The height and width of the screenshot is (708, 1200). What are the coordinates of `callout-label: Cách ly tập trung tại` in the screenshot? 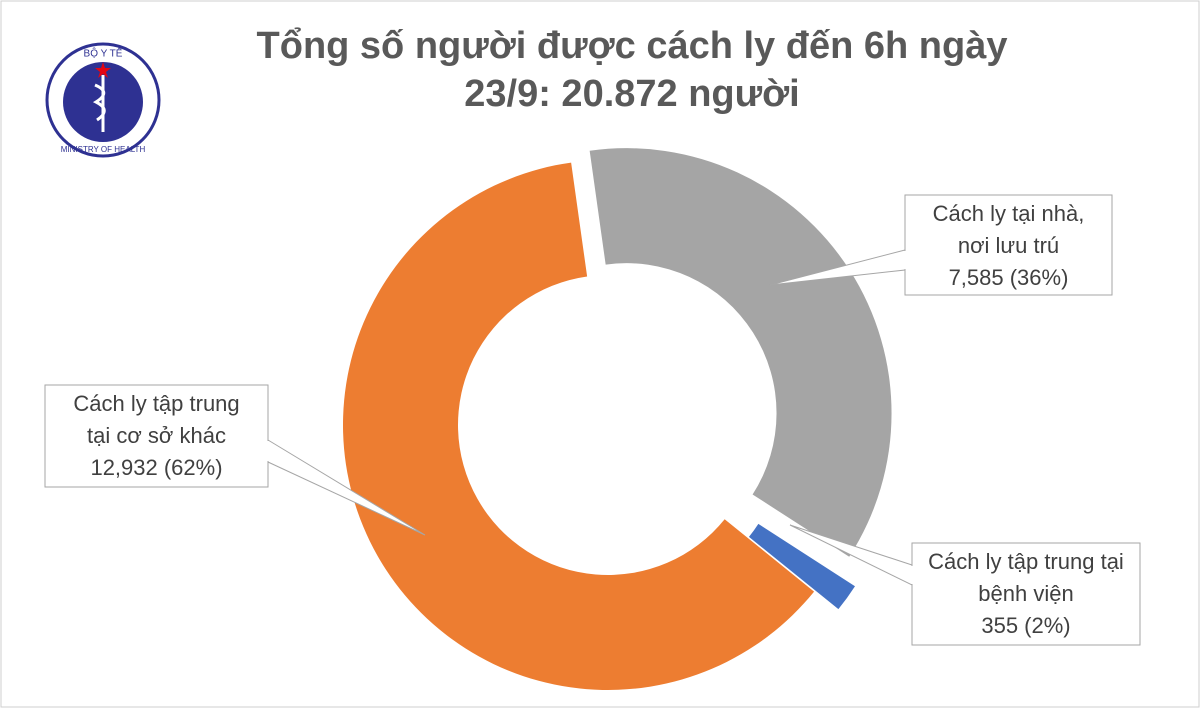 It's located at (1026, 561).